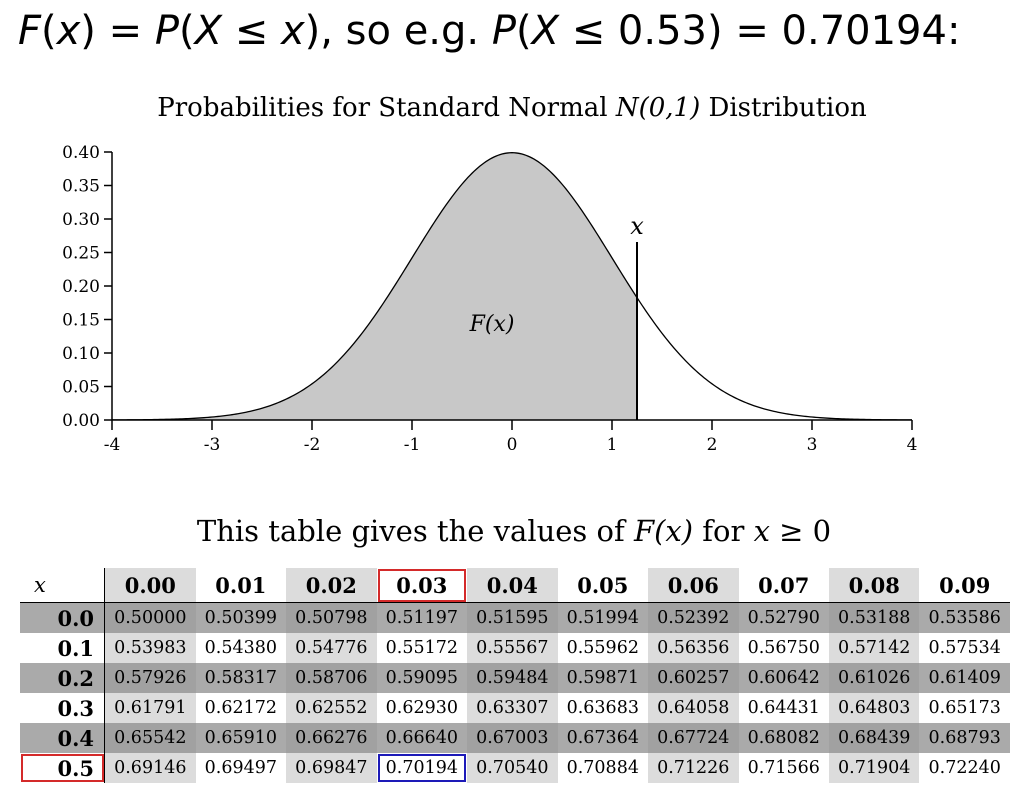  Describe the element at coordinates (150, 708) in the screenshot. I see `table-cell: 0.61791` at that location.